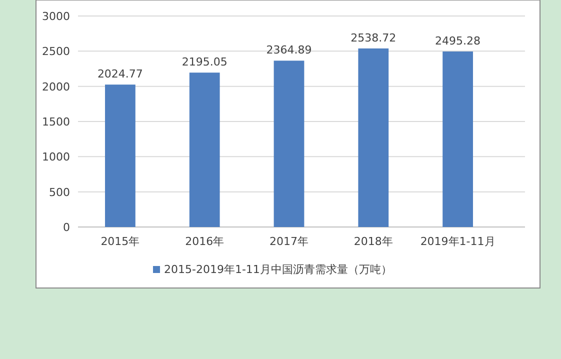  I want to click on y-tick-label: 1500, so click(56, 122).